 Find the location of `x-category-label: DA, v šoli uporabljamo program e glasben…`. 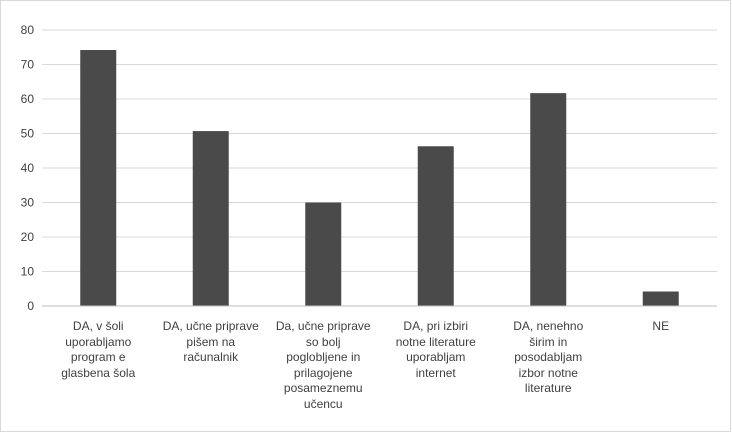

x-category-label: DA, v šoli uporabljamo program e glasben… is located at coordinates (98, 349).